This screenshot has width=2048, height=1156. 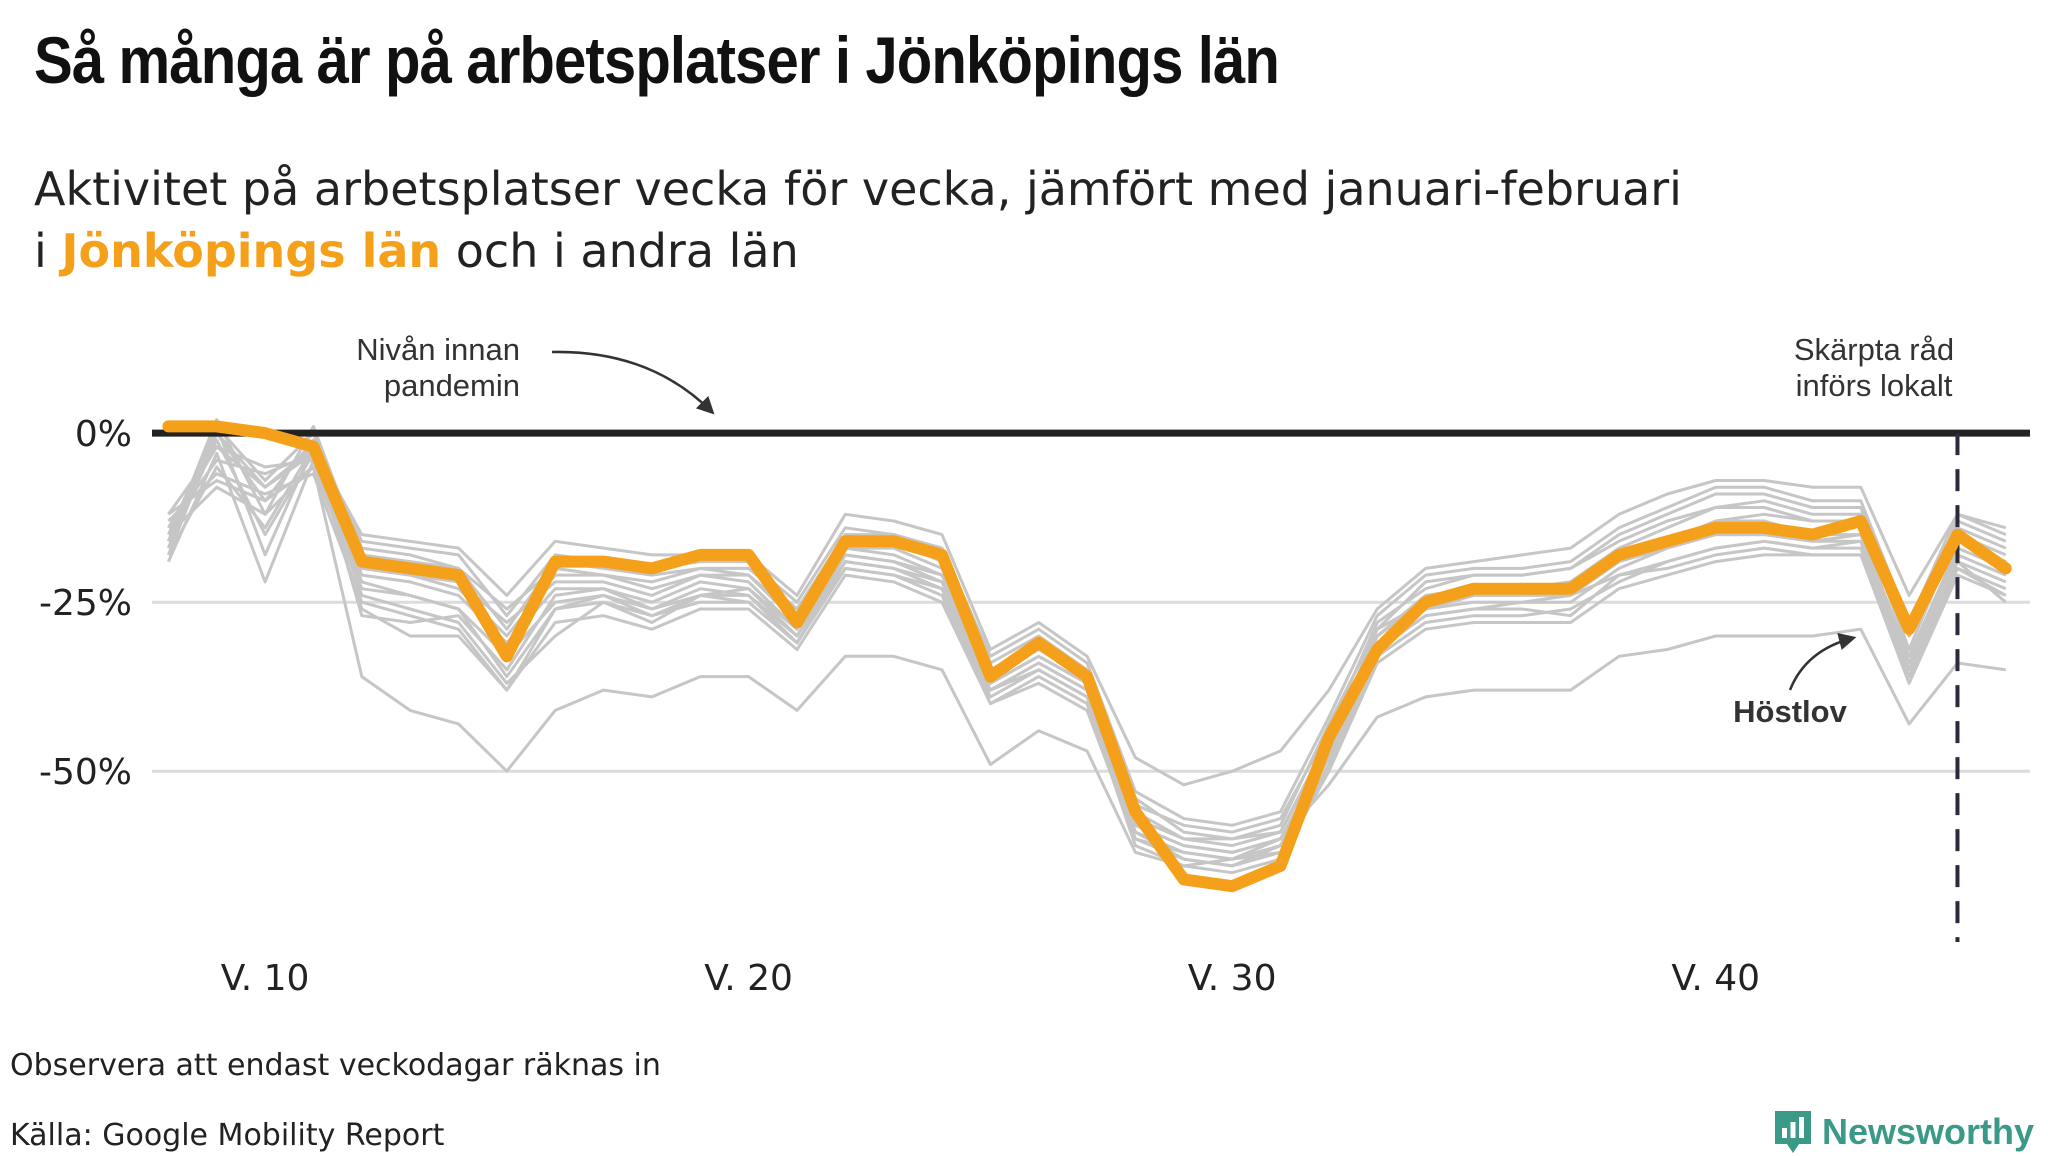 What do you see at coordinates (103, 434) in the screenshot?
I see `y-tick-label: 0%` at bounding box center [103, 434].